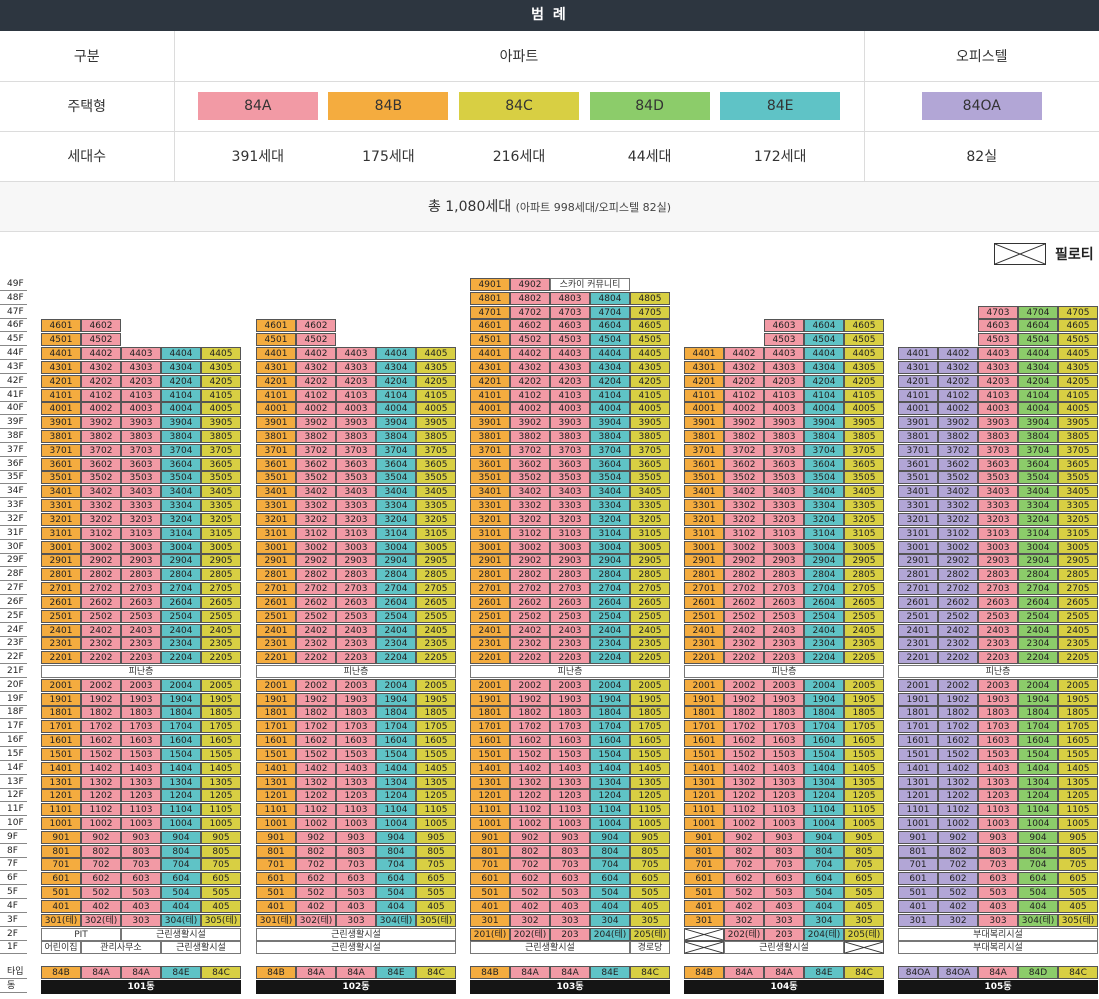 This screenshot has height=999, width=1099. Describe the element at coordinates (998, 699) in the screenshot. I see `unit-cell: 1903` at that location.